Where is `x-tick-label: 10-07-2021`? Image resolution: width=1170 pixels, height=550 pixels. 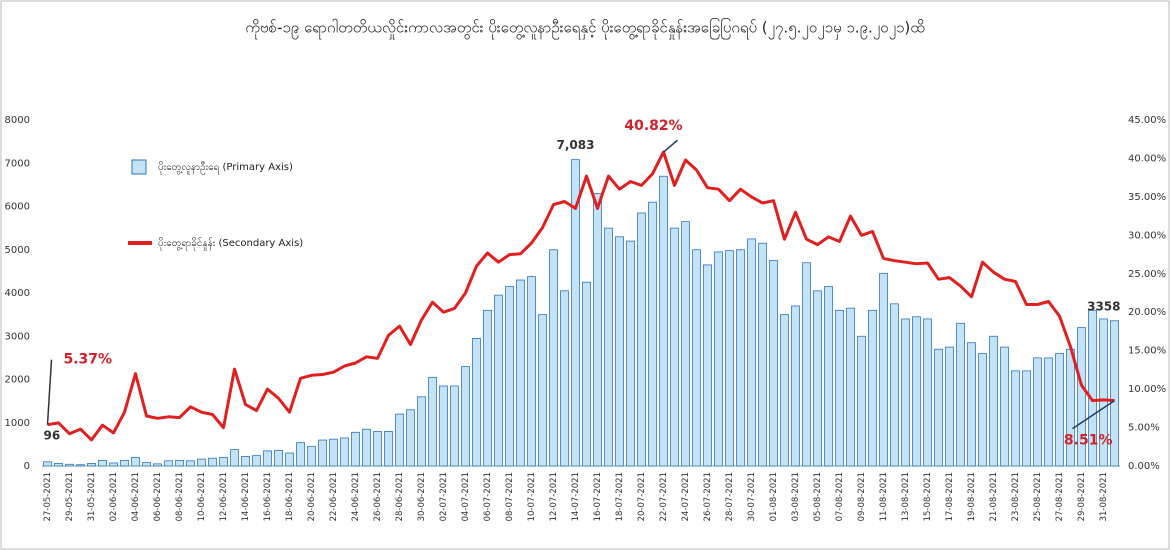
x-tick-label: 10-07-2021 is located at coordinates (532, 496).